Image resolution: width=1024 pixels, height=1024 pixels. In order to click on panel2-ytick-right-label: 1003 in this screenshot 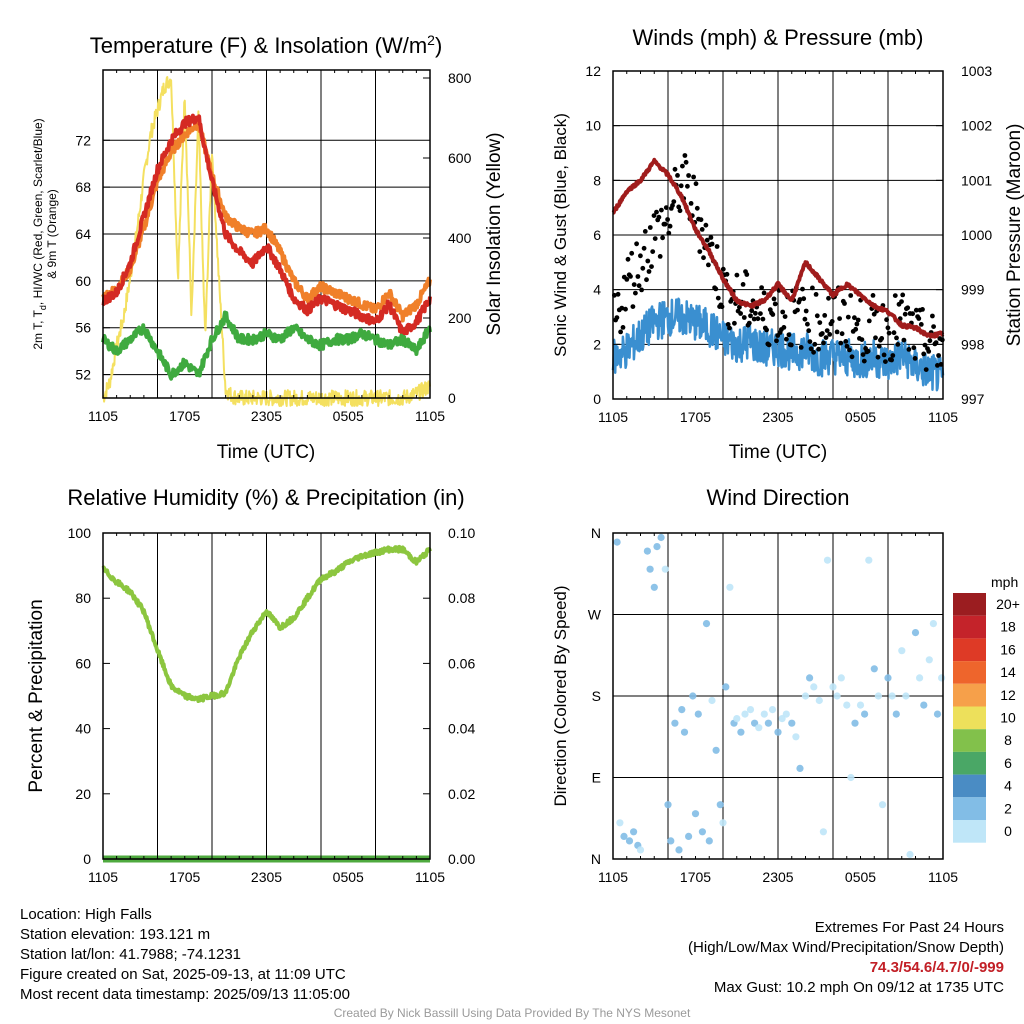, I will do `click(976, 71)`.